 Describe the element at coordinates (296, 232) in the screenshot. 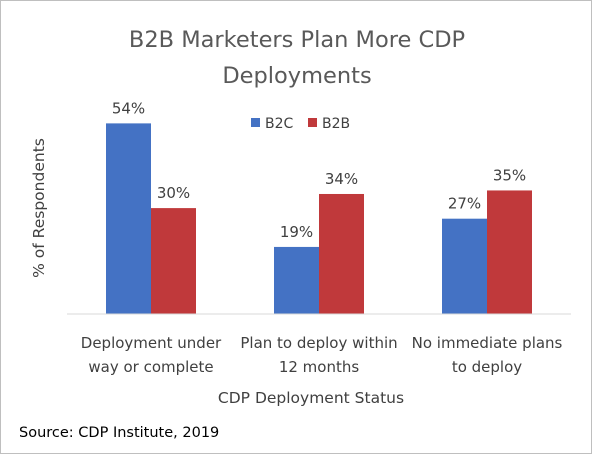

I see `data-label-b2c-2: 19%` at that location.